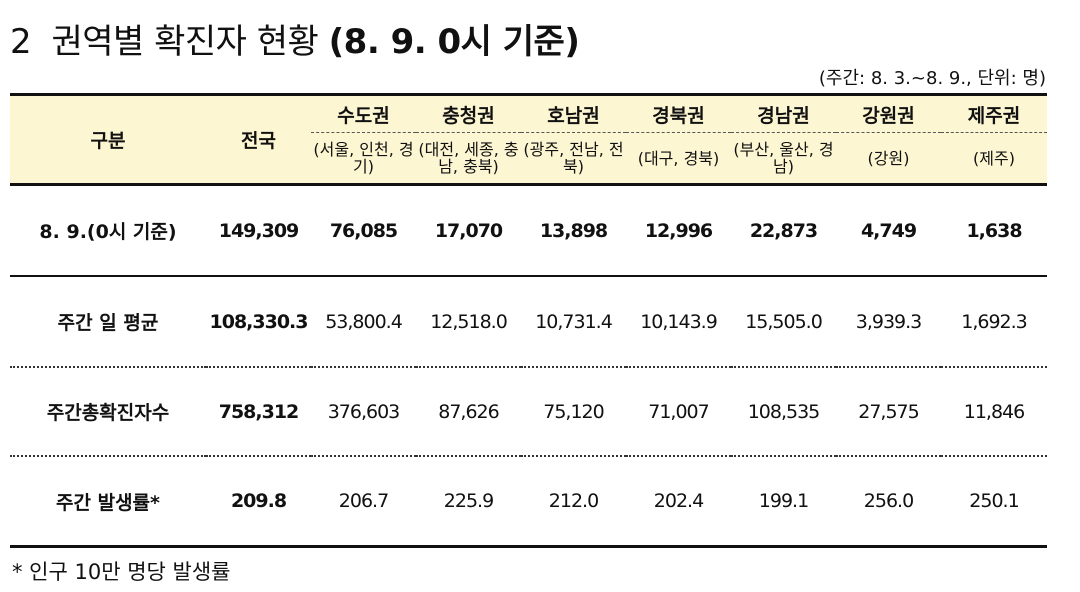 The height and width of the screenshot is (592, 1080). Describe the element at coordinates (678, 412) in the screenshot. I see `table-cell: 71,007` at that location.